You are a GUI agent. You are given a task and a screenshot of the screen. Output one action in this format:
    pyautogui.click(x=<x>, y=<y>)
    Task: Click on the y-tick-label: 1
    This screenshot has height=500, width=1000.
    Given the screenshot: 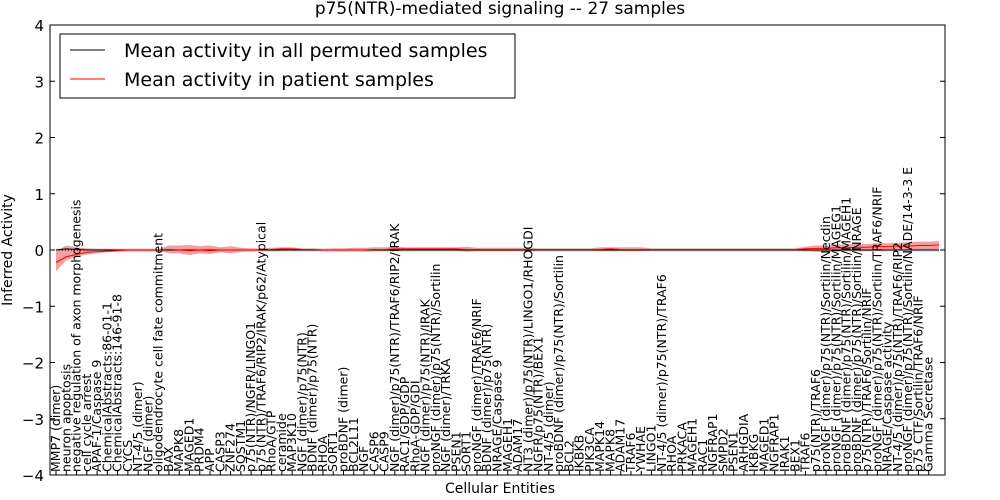 What is the action you would take?
    pyautogui.click(x=39, y=195)
    